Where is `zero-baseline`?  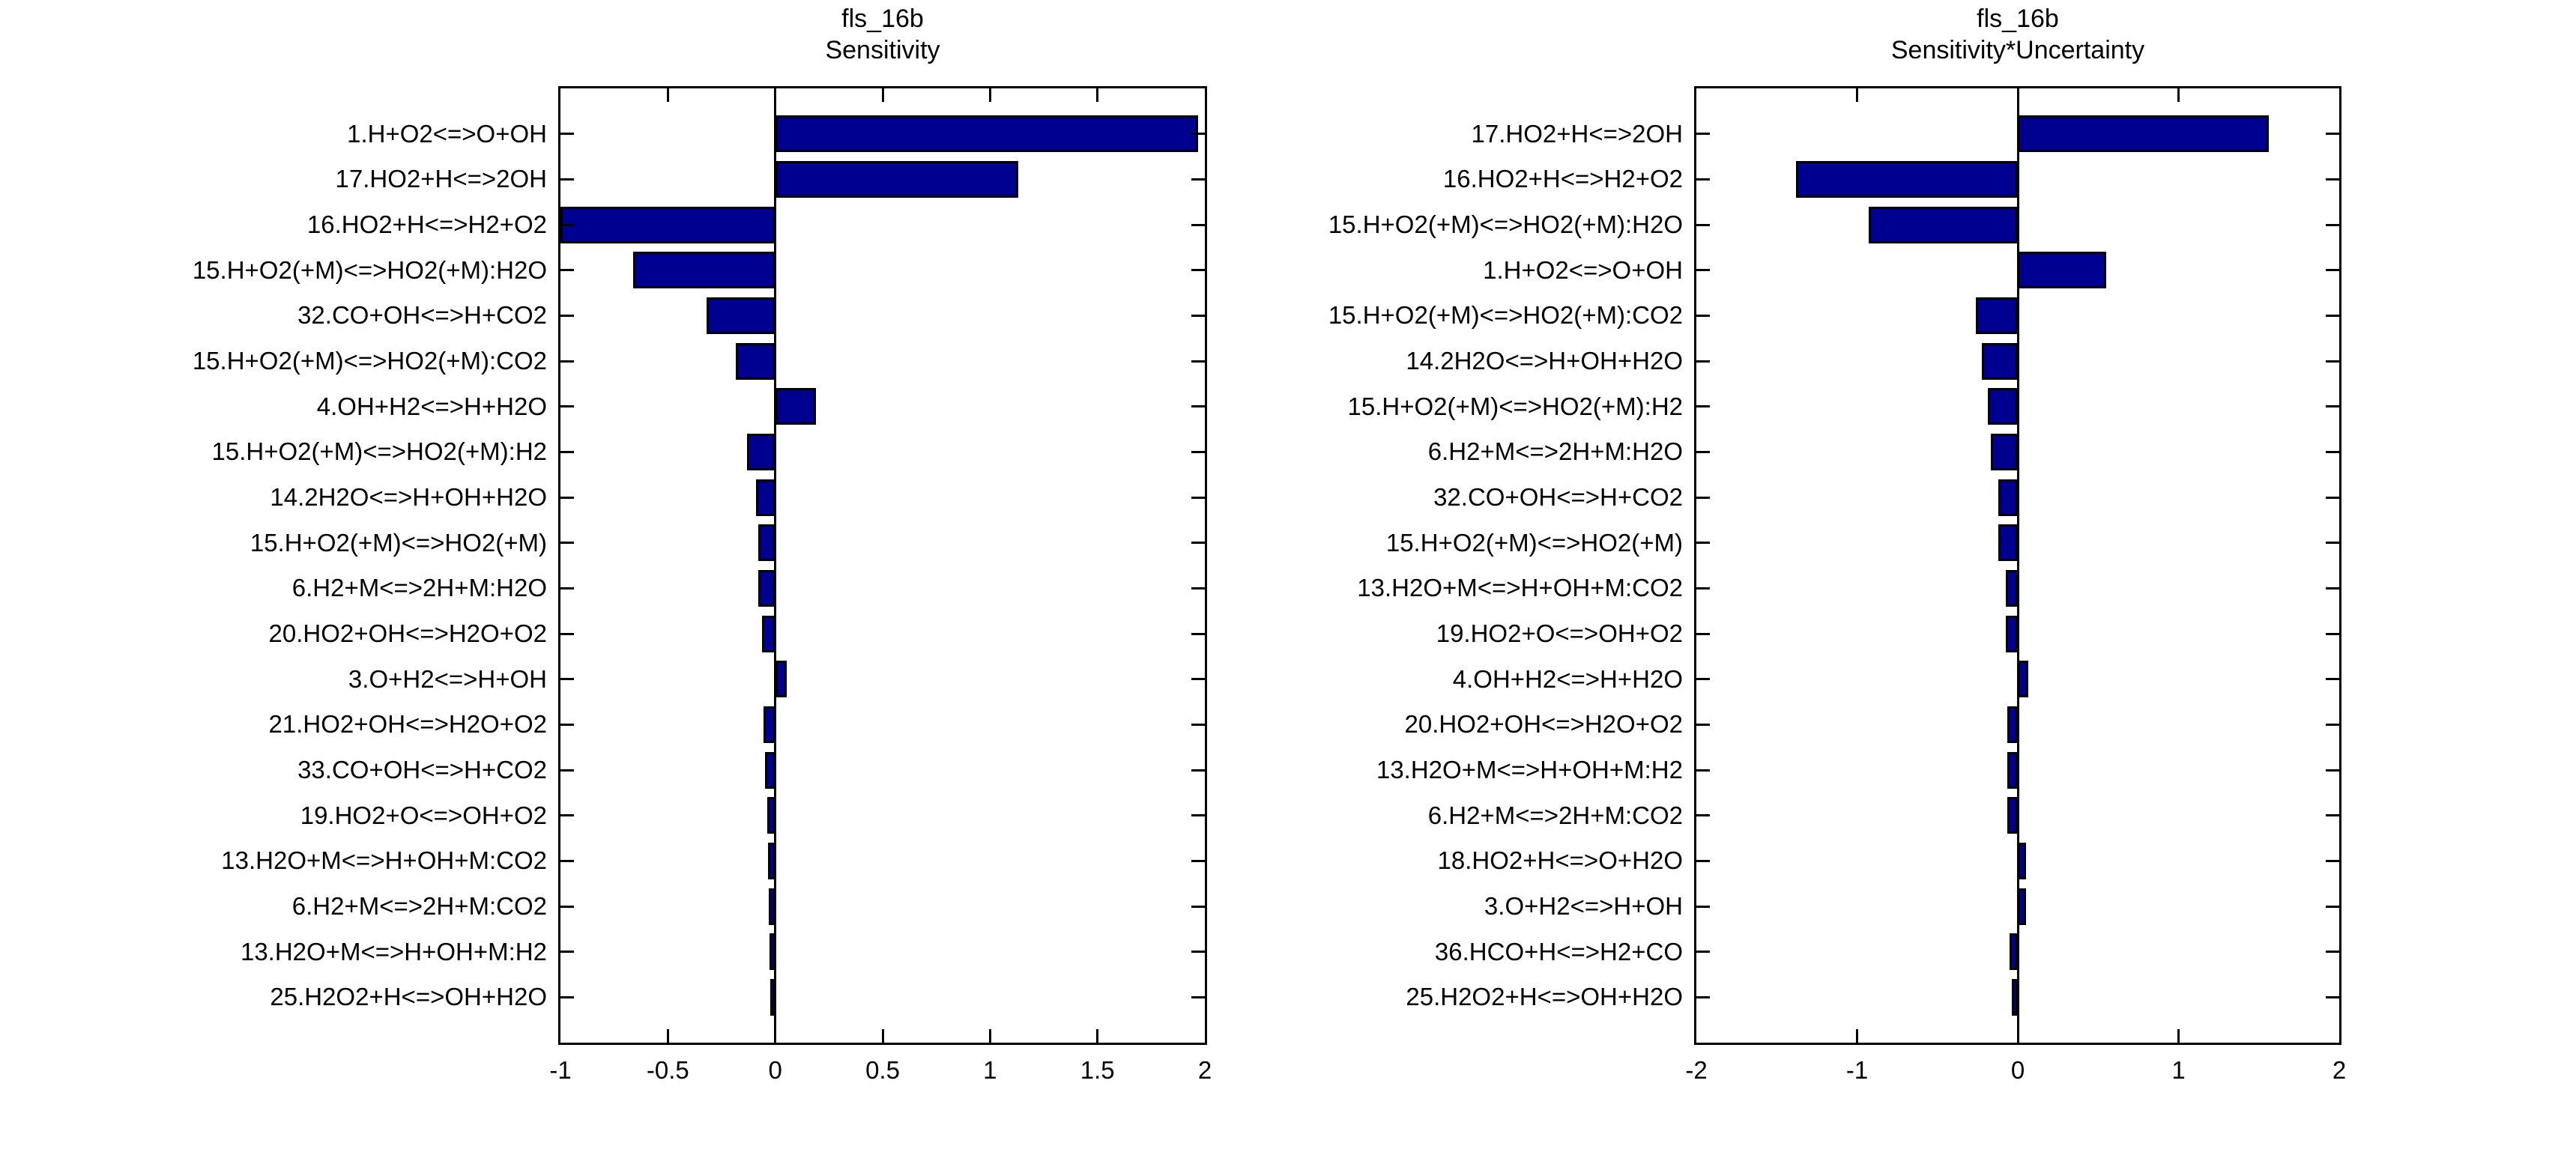 zero-baseline is located at coordinates (2017, 565).